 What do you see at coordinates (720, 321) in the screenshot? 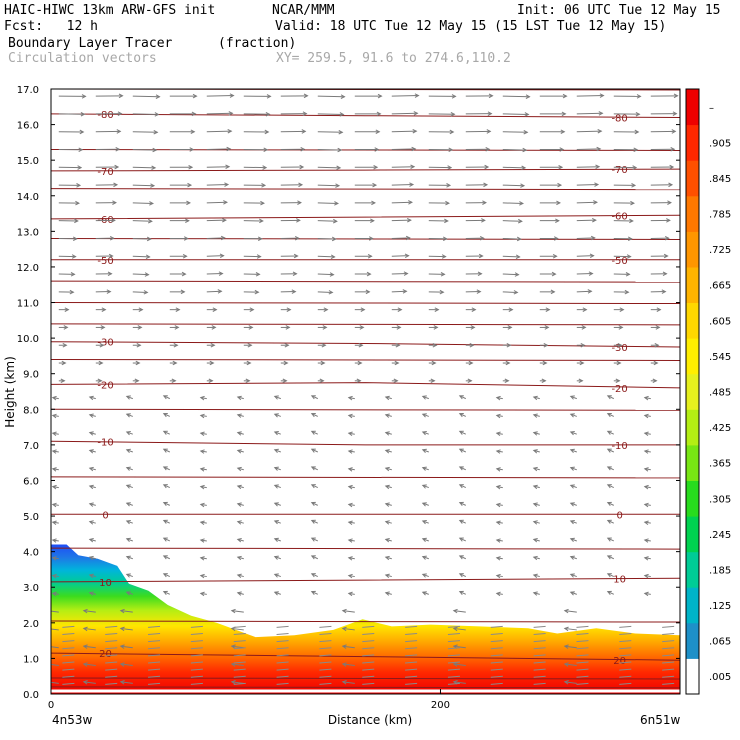
I see `colorbar-label: .605` at bounding box center [720, 321].